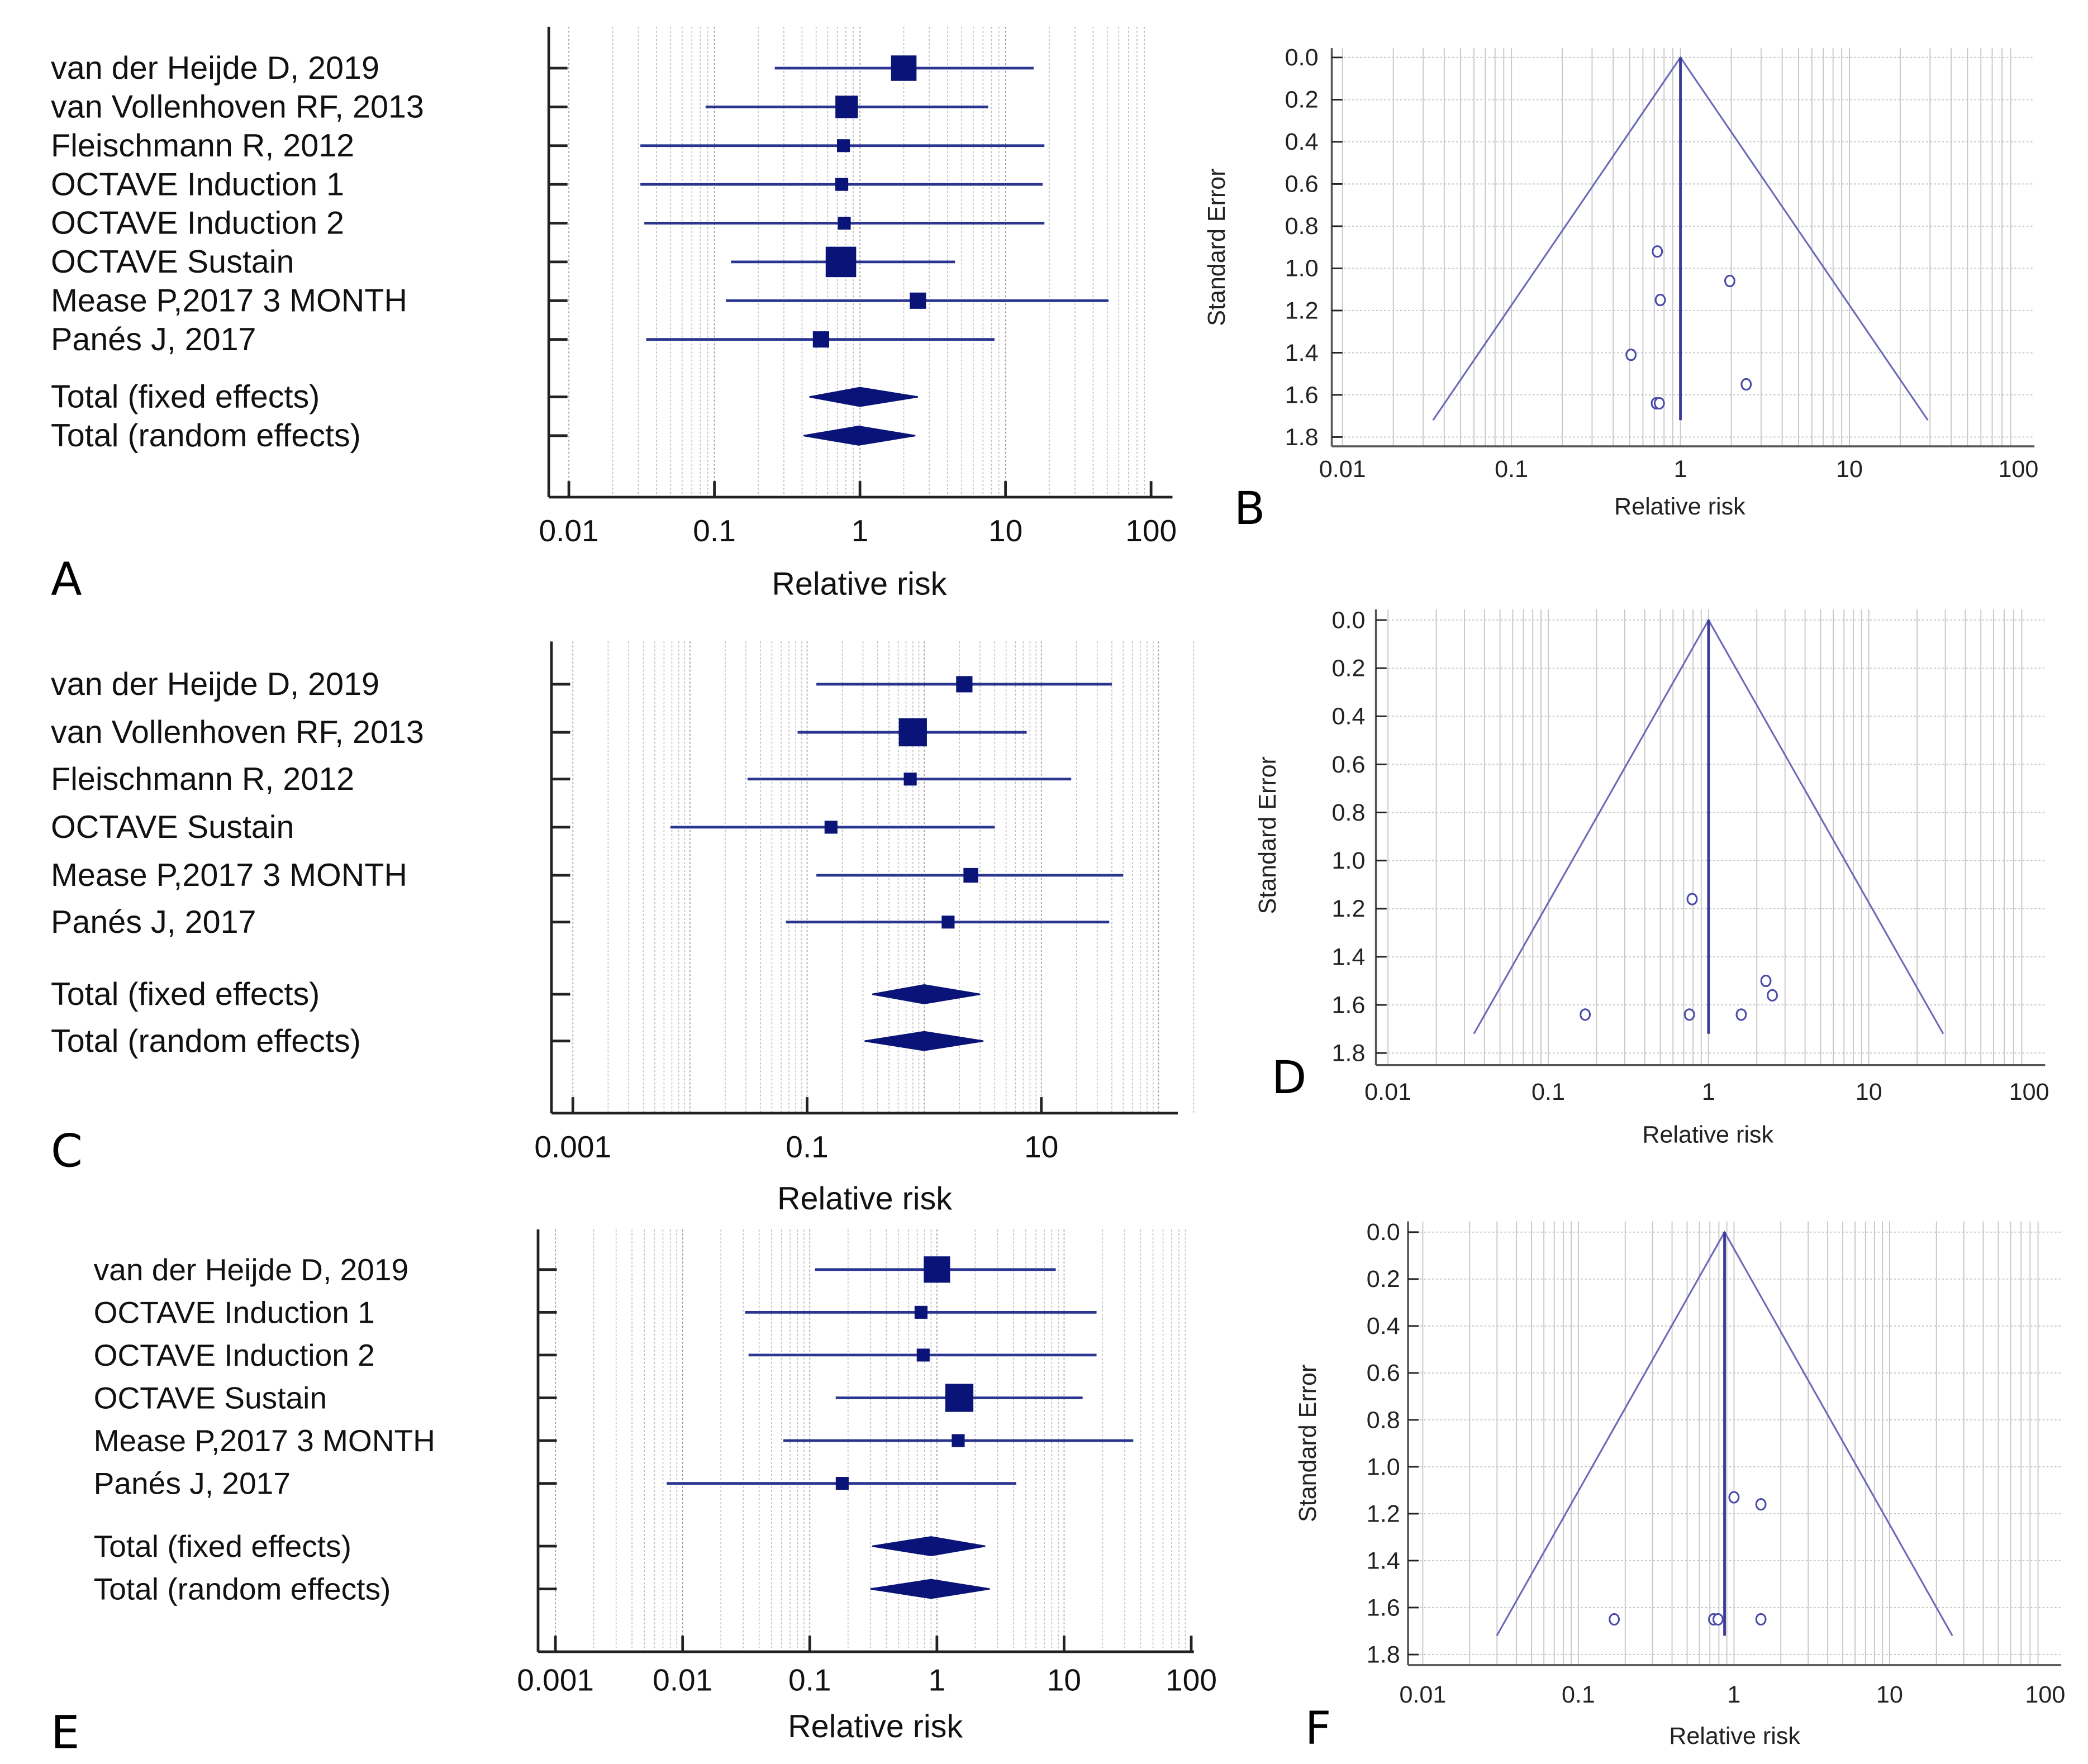  What do you see at coordinates (202, 779) in the screenshot?
I see `study-label: Fleischmann R, 2012` at bounding box center [202, 779].